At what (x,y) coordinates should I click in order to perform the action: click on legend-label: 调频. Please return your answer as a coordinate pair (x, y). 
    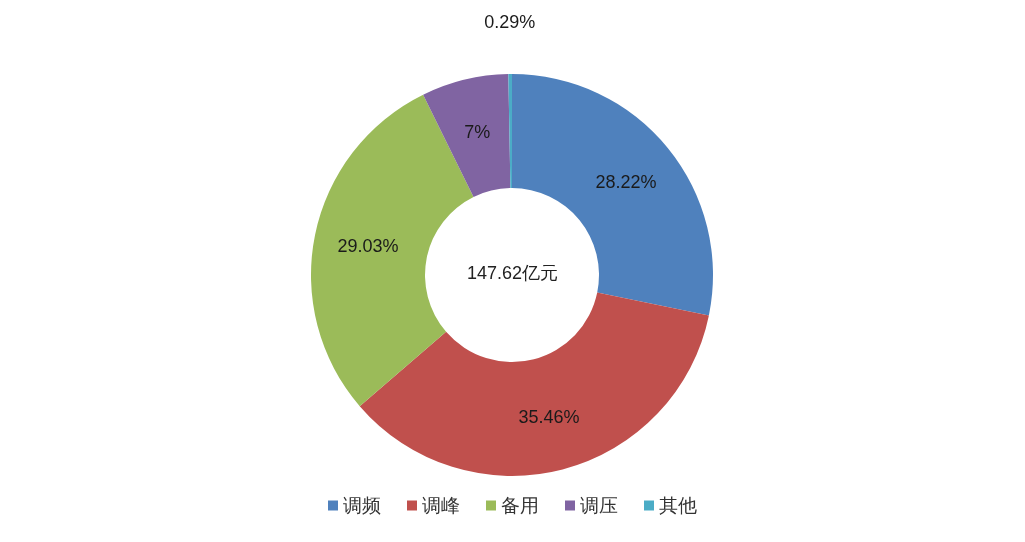
    Looking at the image, I should click on (362, 505).